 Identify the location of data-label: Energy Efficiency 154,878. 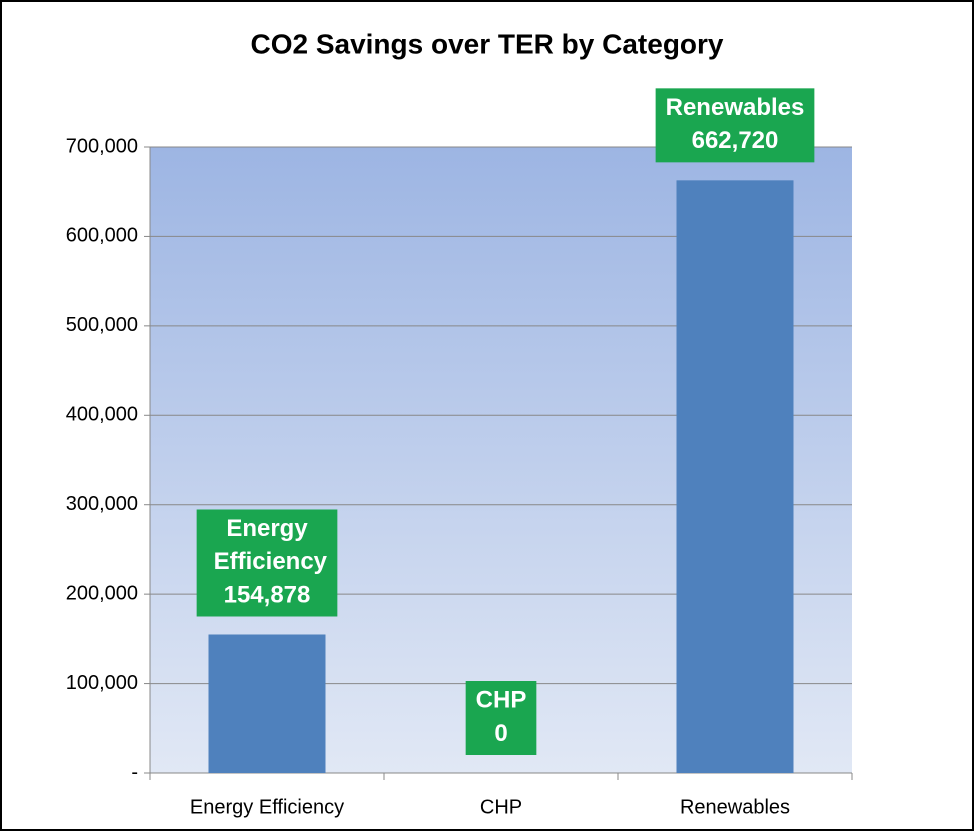
(267, 563).